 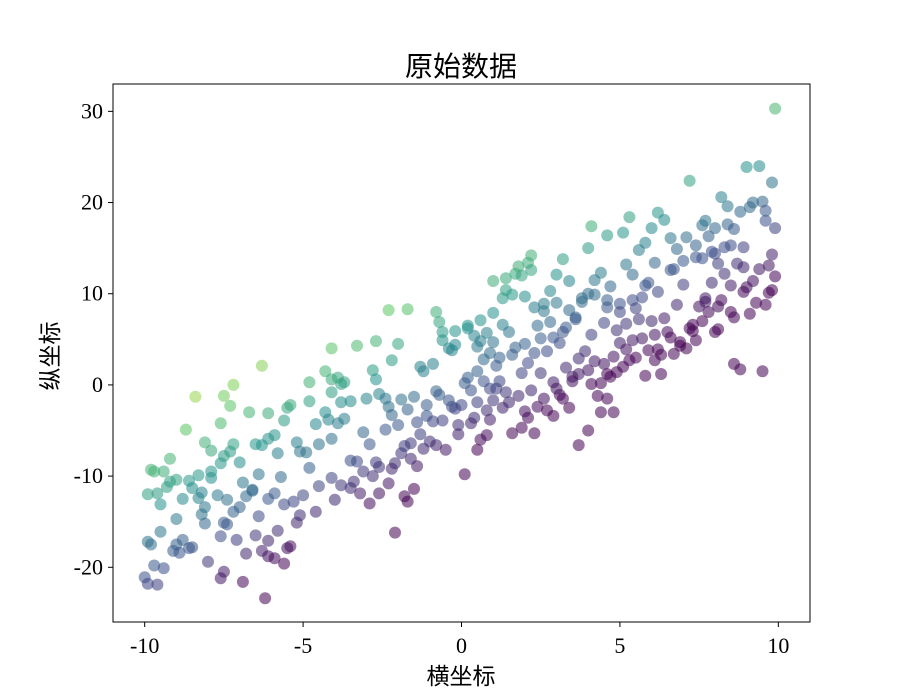 What do you see at coordinates (92, 110) in the screenshot?
I see `y-tick-label: 30` at bounding box center [92, 110].